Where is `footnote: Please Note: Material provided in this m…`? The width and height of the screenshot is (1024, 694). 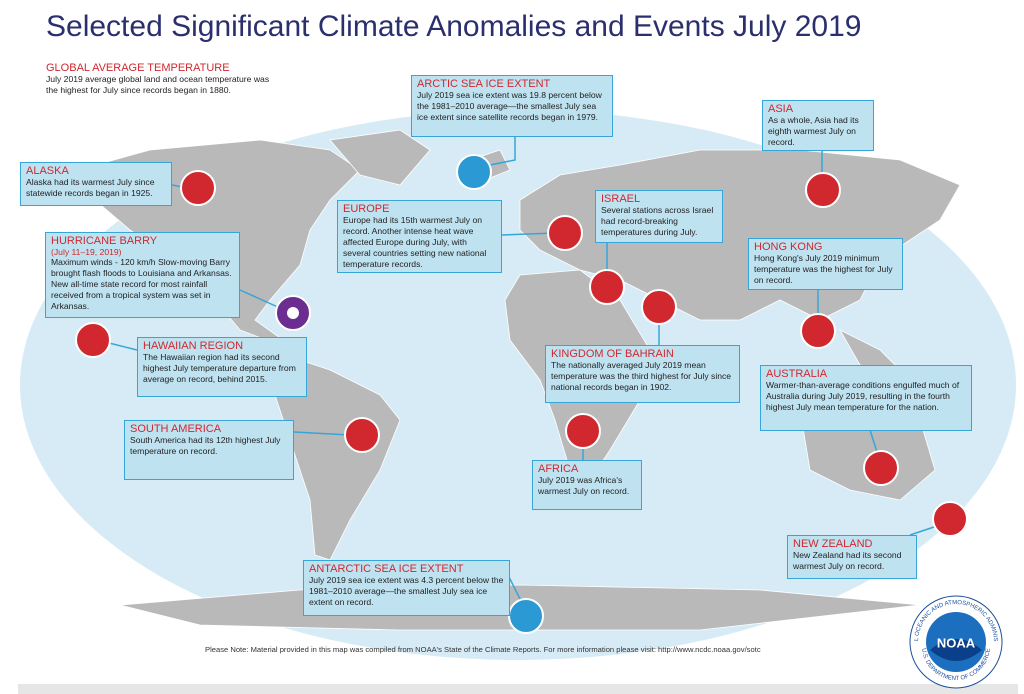 footnote: Please Note: Material provided in this m… is located at coordinates (483, 649).